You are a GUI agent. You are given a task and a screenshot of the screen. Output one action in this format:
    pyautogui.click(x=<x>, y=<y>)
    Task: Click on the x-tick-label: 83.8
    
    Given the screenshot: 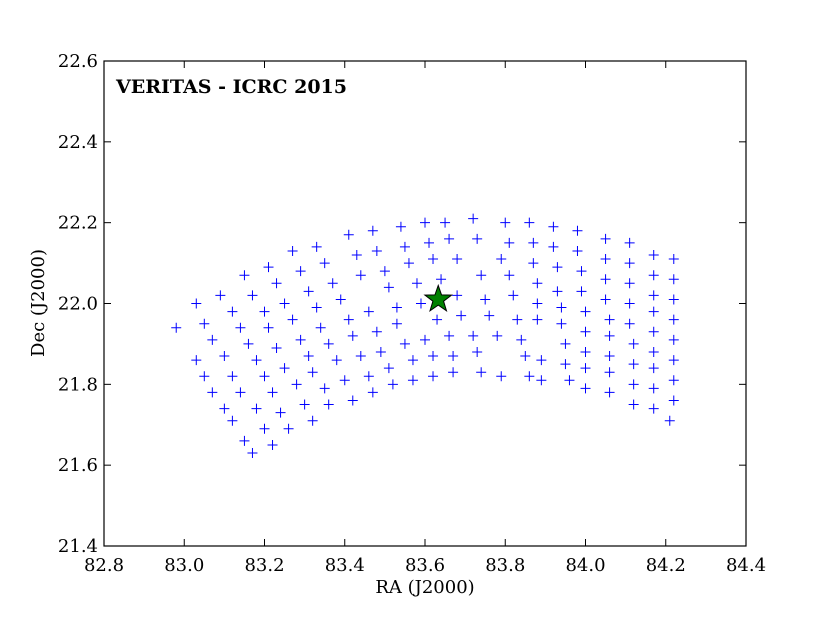 What is the action you would take?
    pyautogui.click(x=505, y=565)
    